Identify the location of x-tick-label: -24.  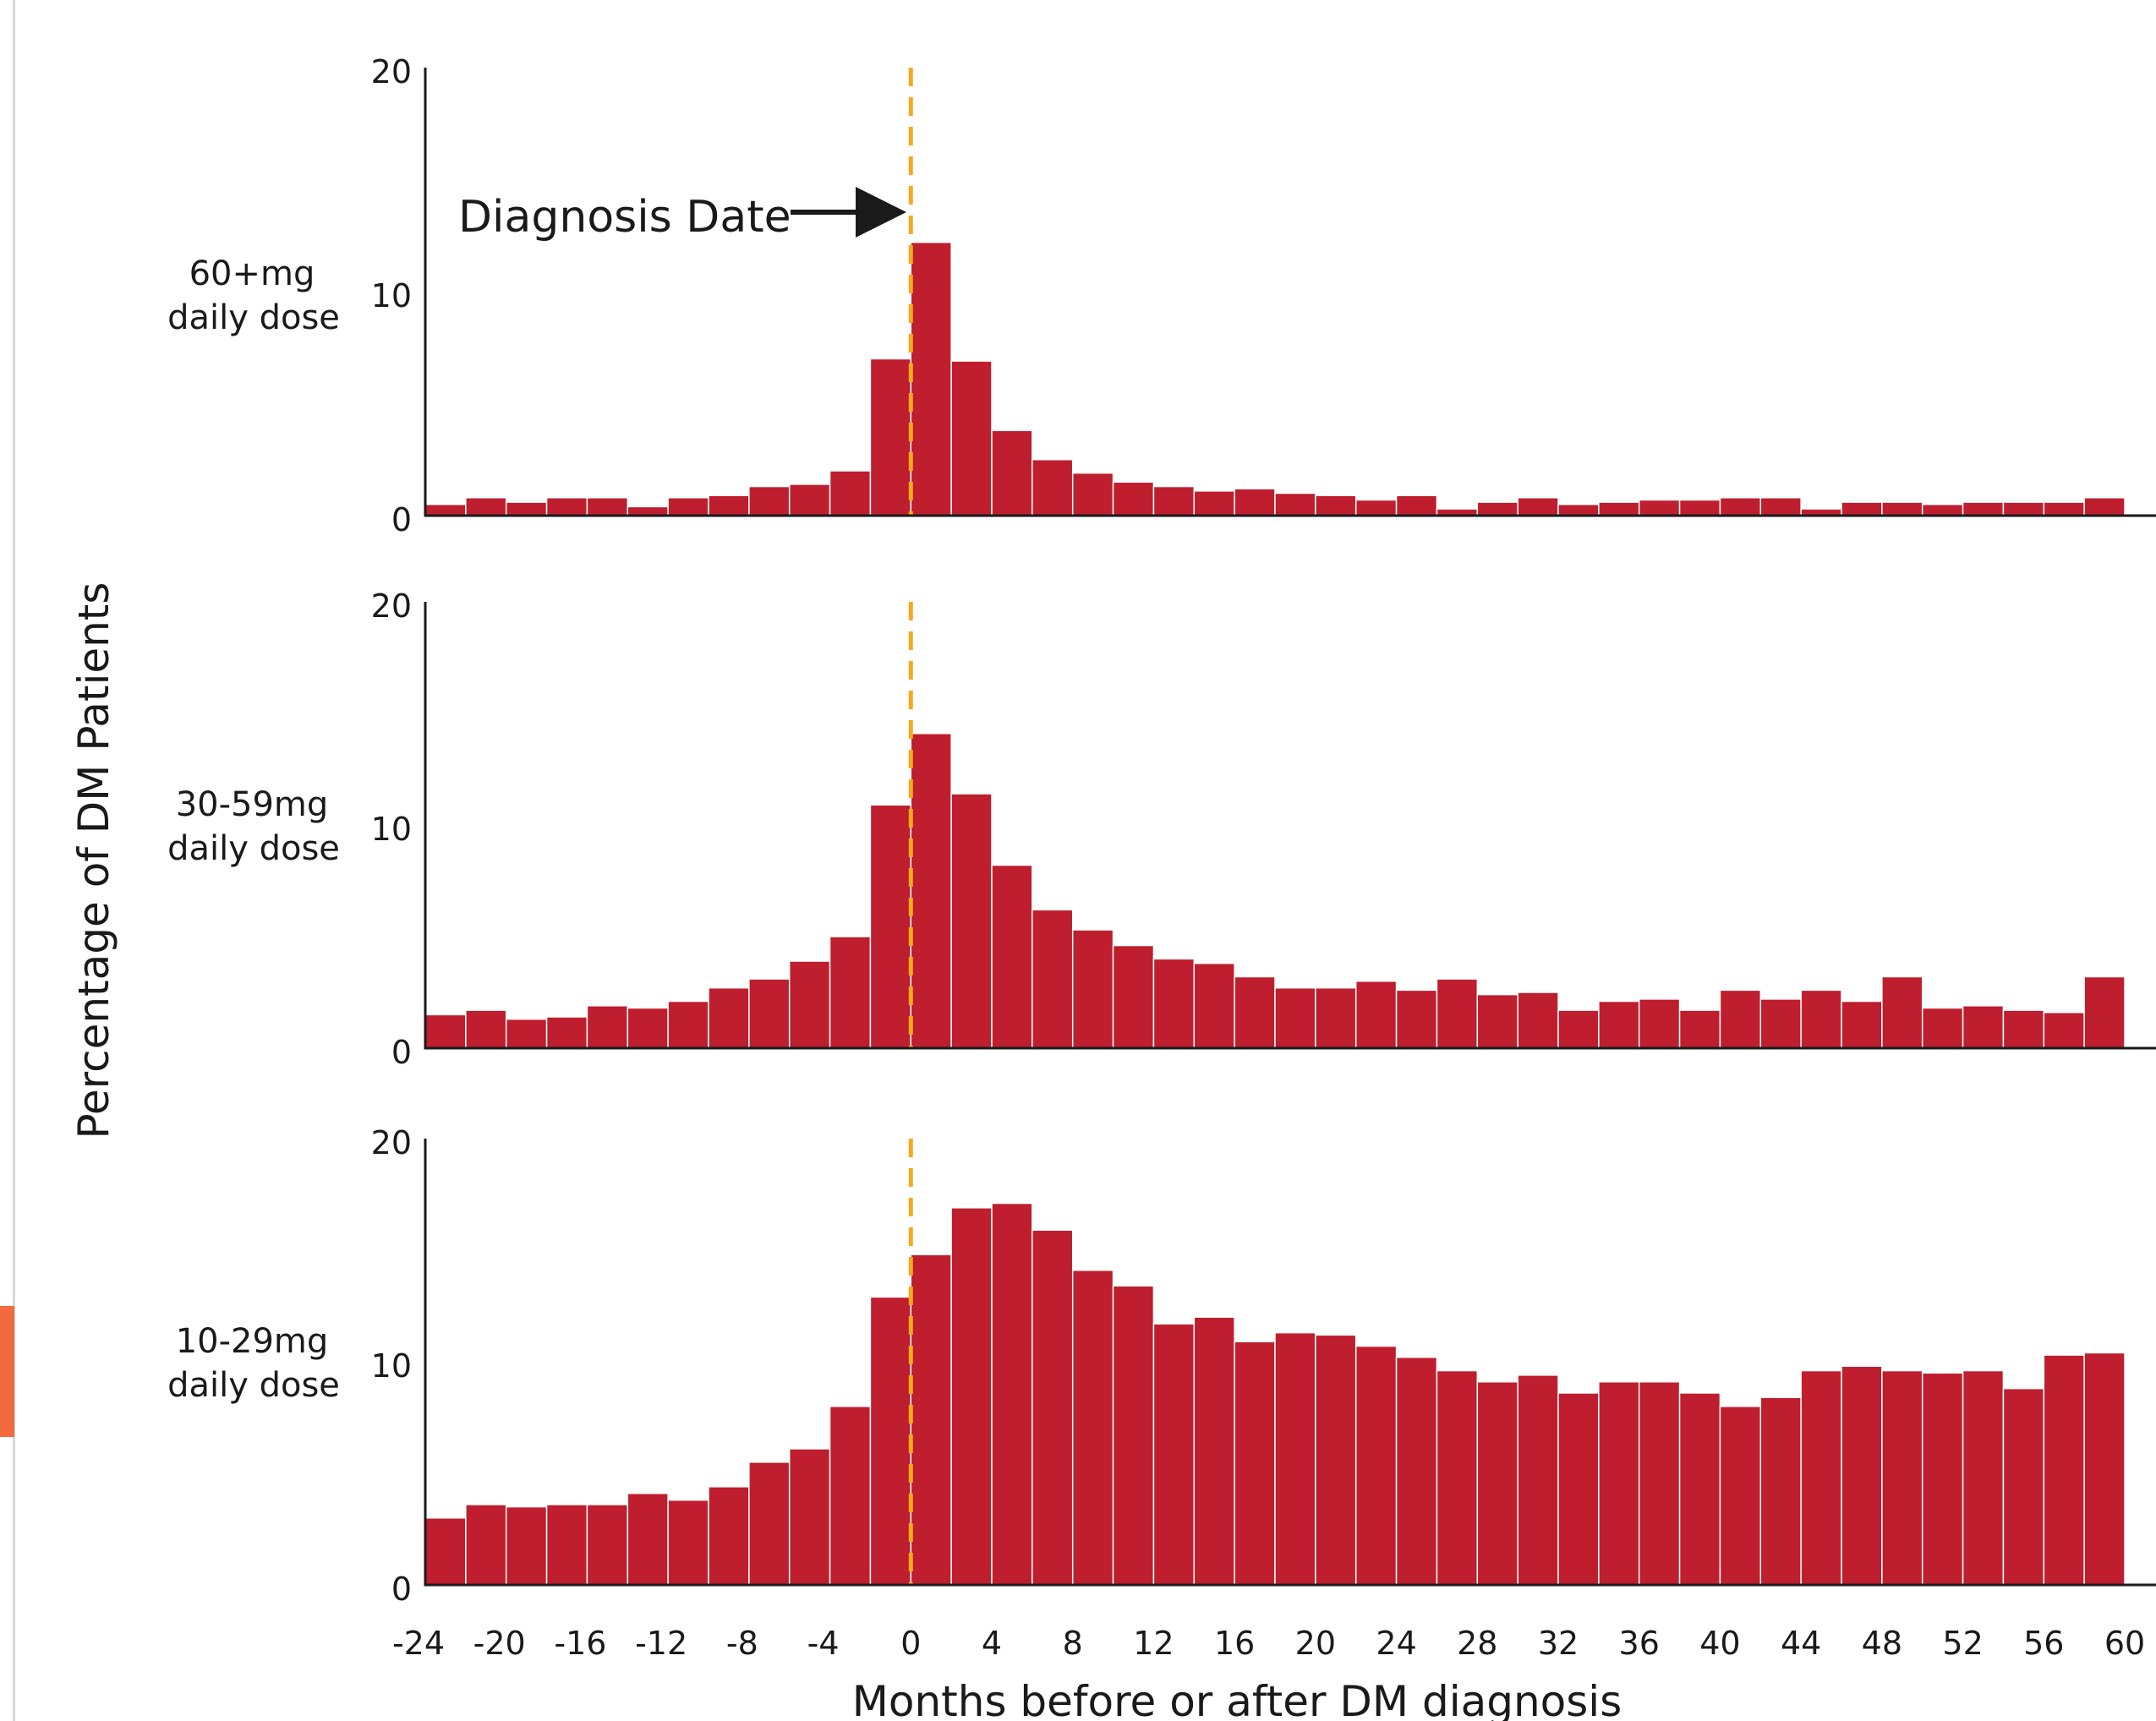
(418, 1643).